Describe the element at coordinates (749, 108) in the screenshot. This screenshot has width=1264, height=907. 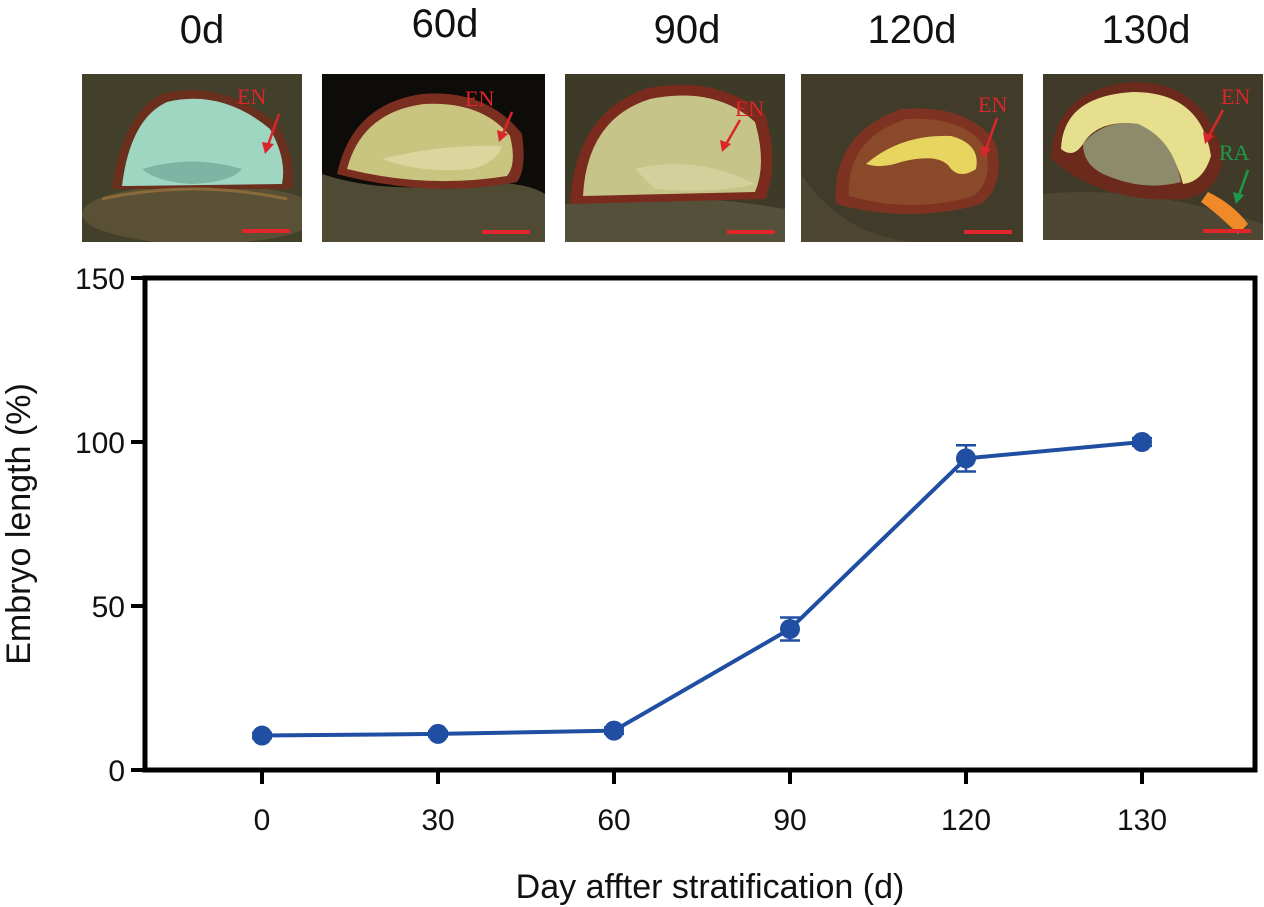
I see `label-en-90d: EN` at that location.